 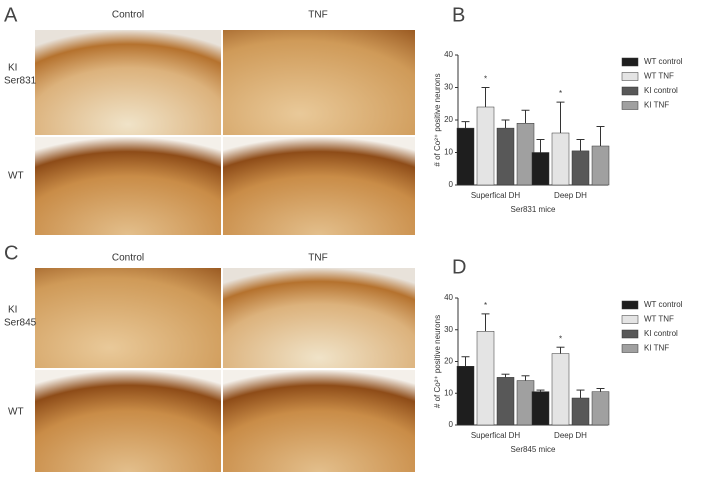 What do you see at coordinates (11, 15) in the screenshot?
I see `panel-label: A` at bounding box center [11, 15].